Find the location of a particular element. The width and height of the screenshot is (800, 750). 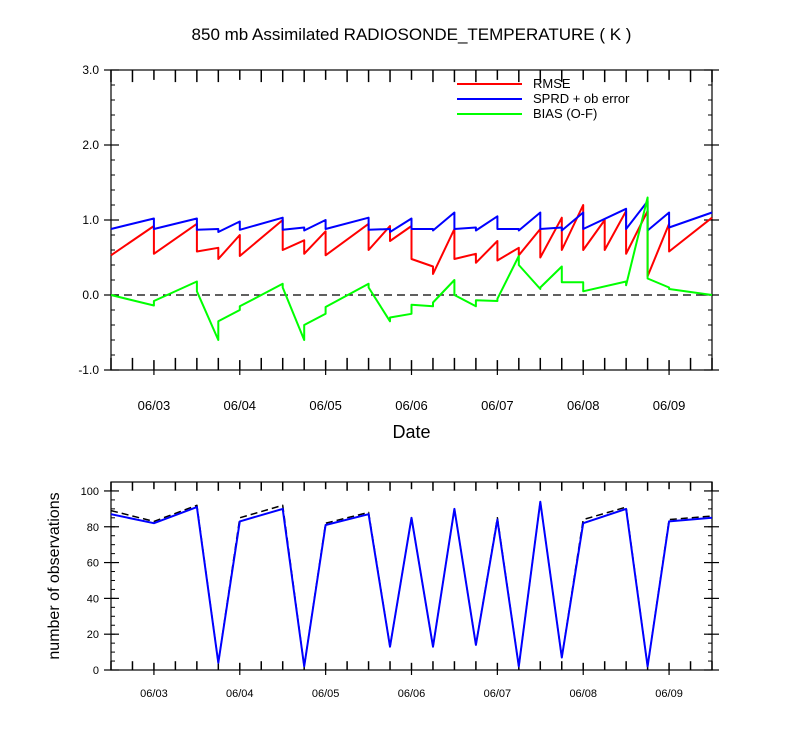

y-tick-label: 100 is located at coordinates (90, 492).